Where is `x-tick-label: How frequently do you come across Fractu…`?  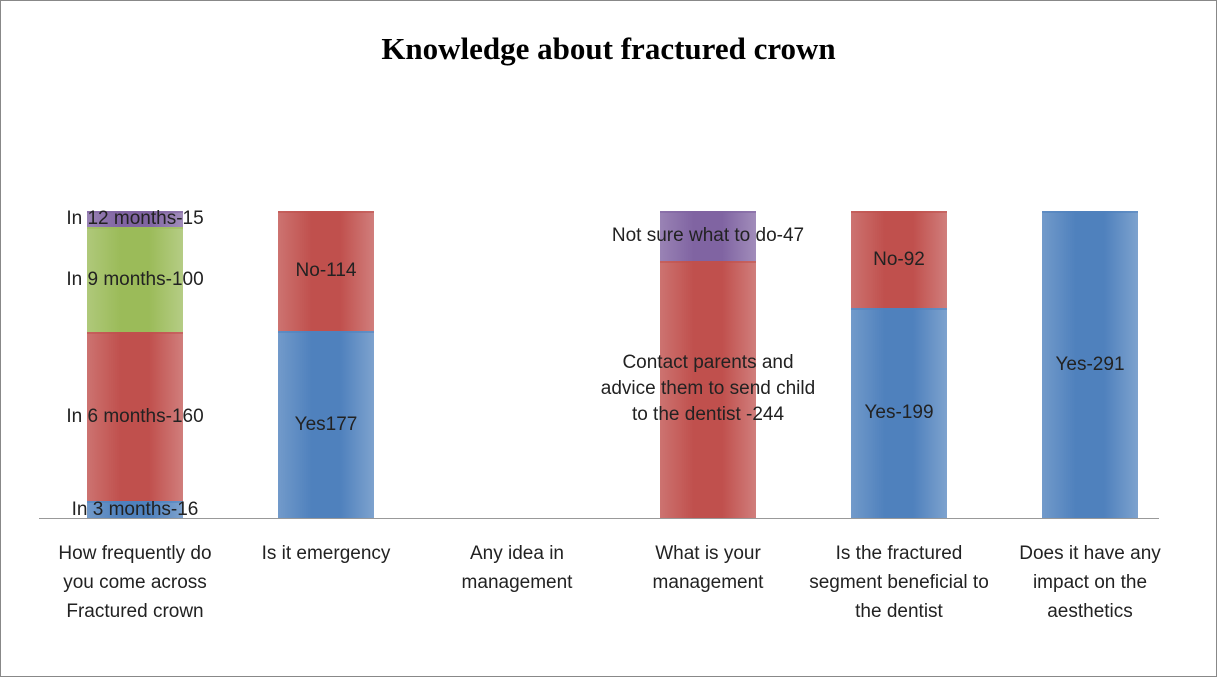
x-tick-label: How frequently do you come across Fractu… is located at coordinates (135, 582).